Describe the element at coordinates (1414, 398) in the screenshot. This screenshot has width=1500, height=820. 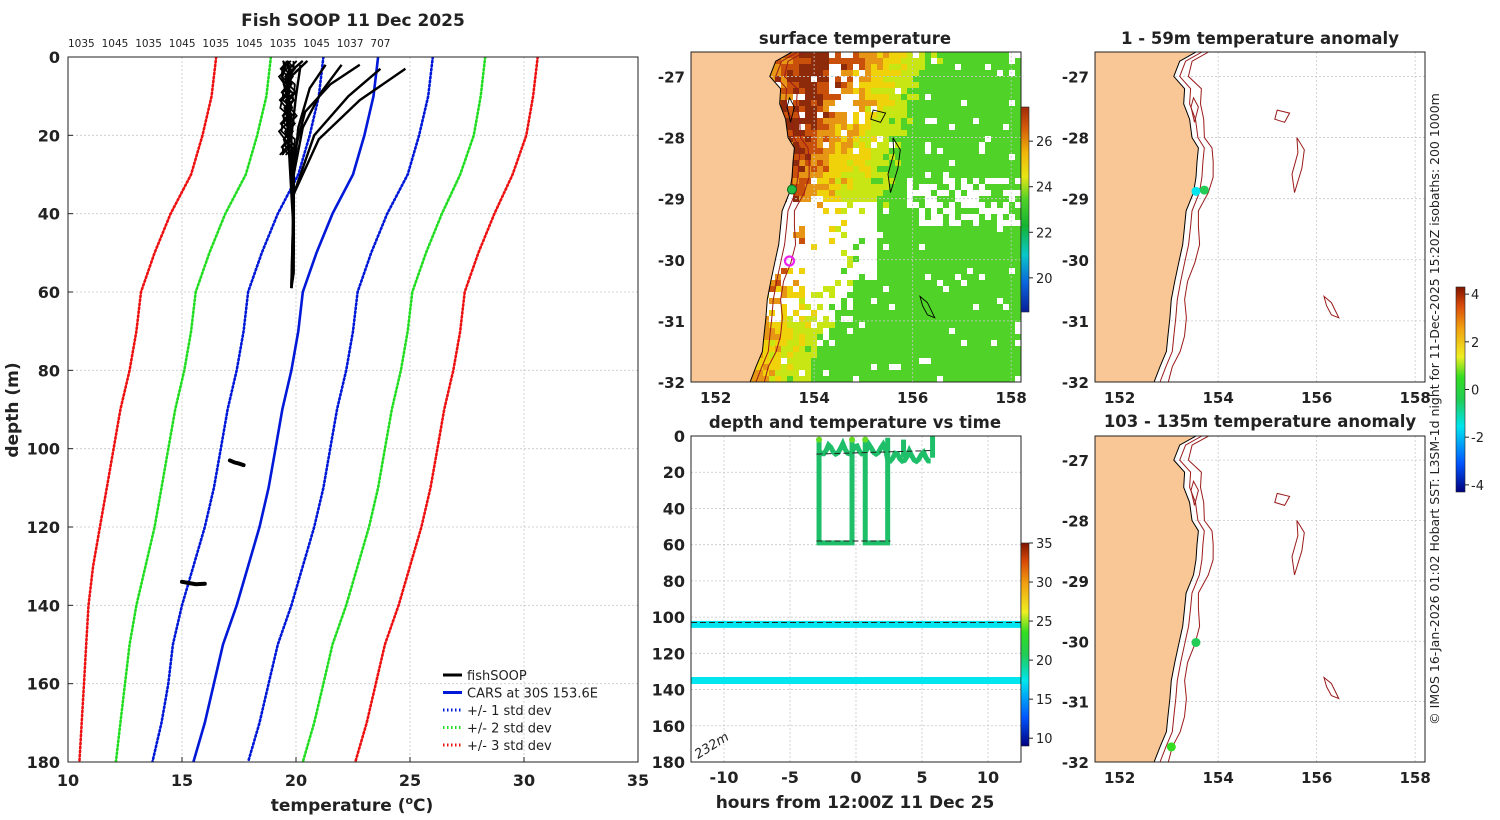
I see `x-tick-label: 158` at that location.